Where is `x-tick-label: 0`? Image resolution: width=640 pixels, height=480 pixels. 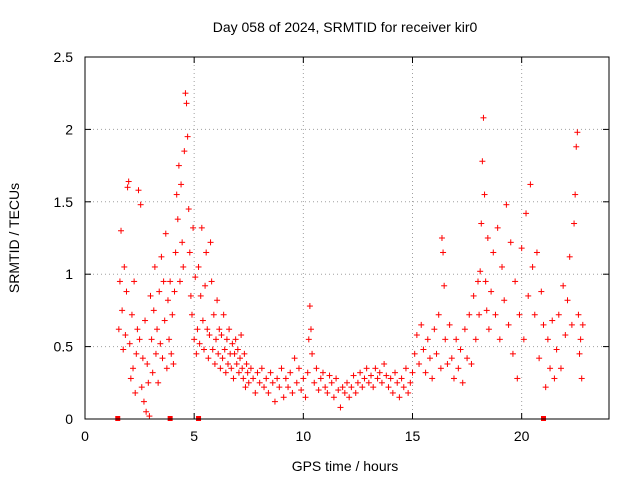
x-tick-label: 0 is located at coordinates (85, 436).